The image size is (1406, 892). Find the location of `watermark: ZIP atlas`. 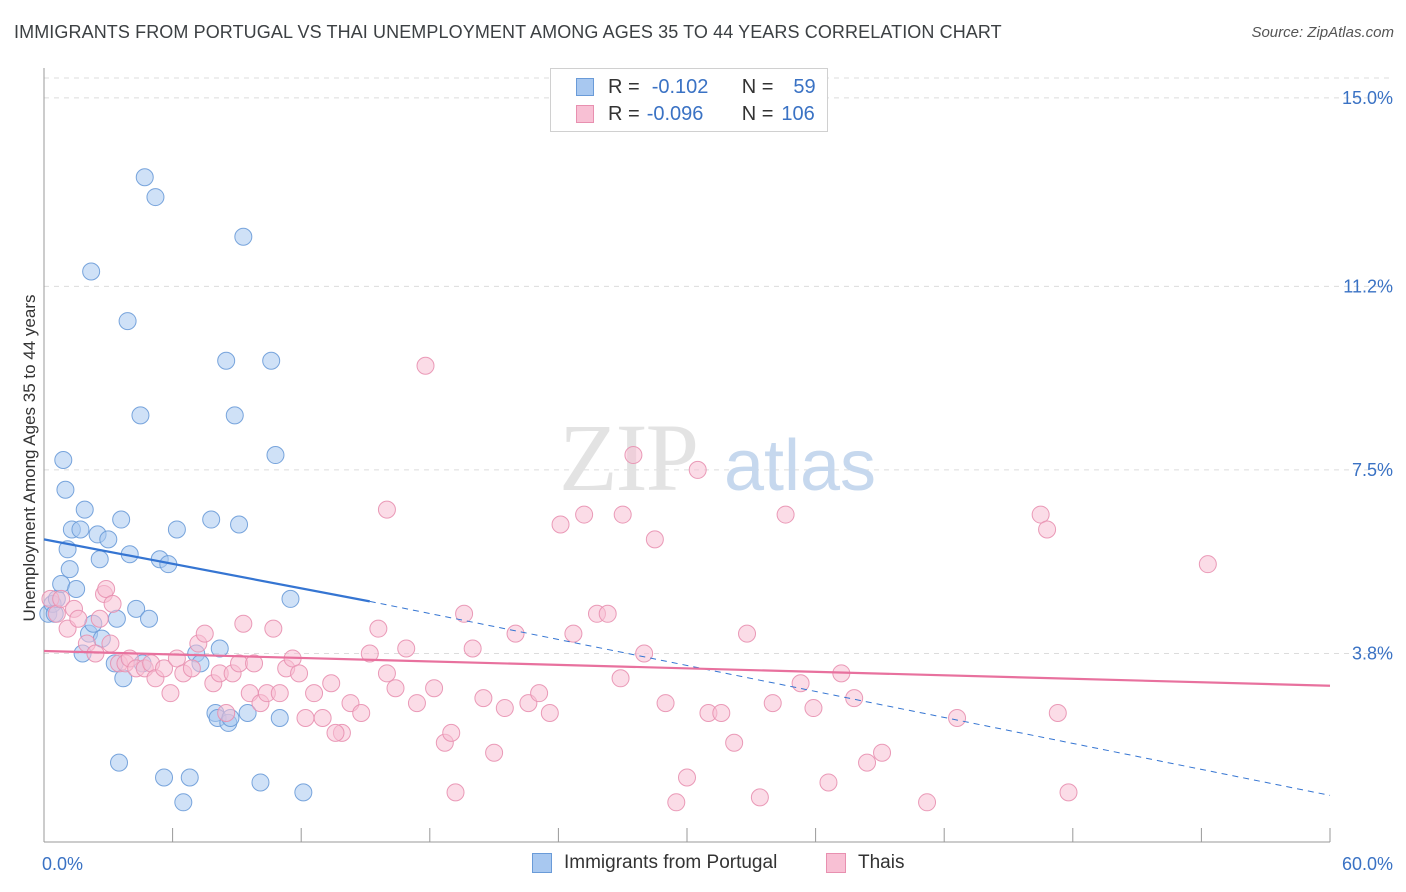

watermark: ZIP atlas is located at coordinates (717, 457).